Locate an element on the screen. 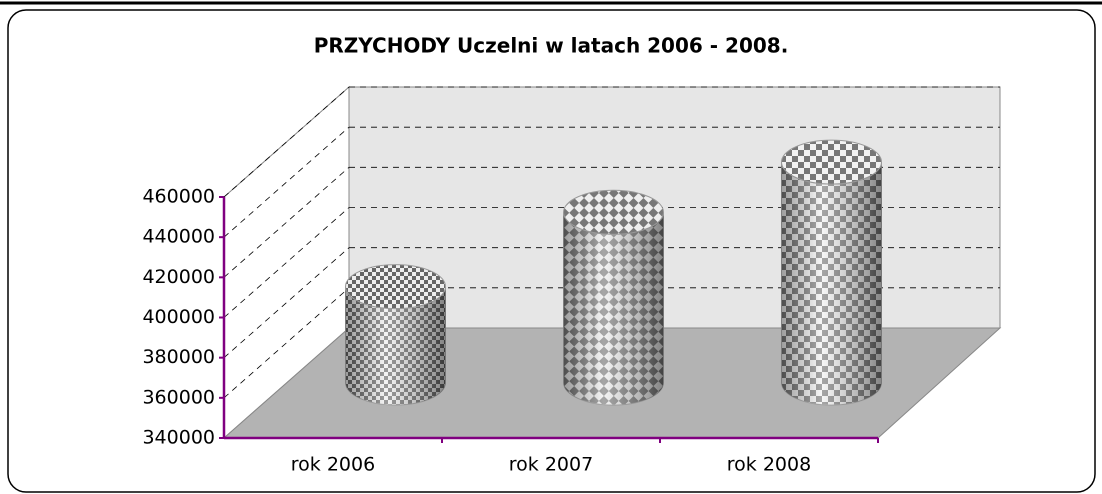  y-tick-label: 440000 is located at coordinates (178, 237).